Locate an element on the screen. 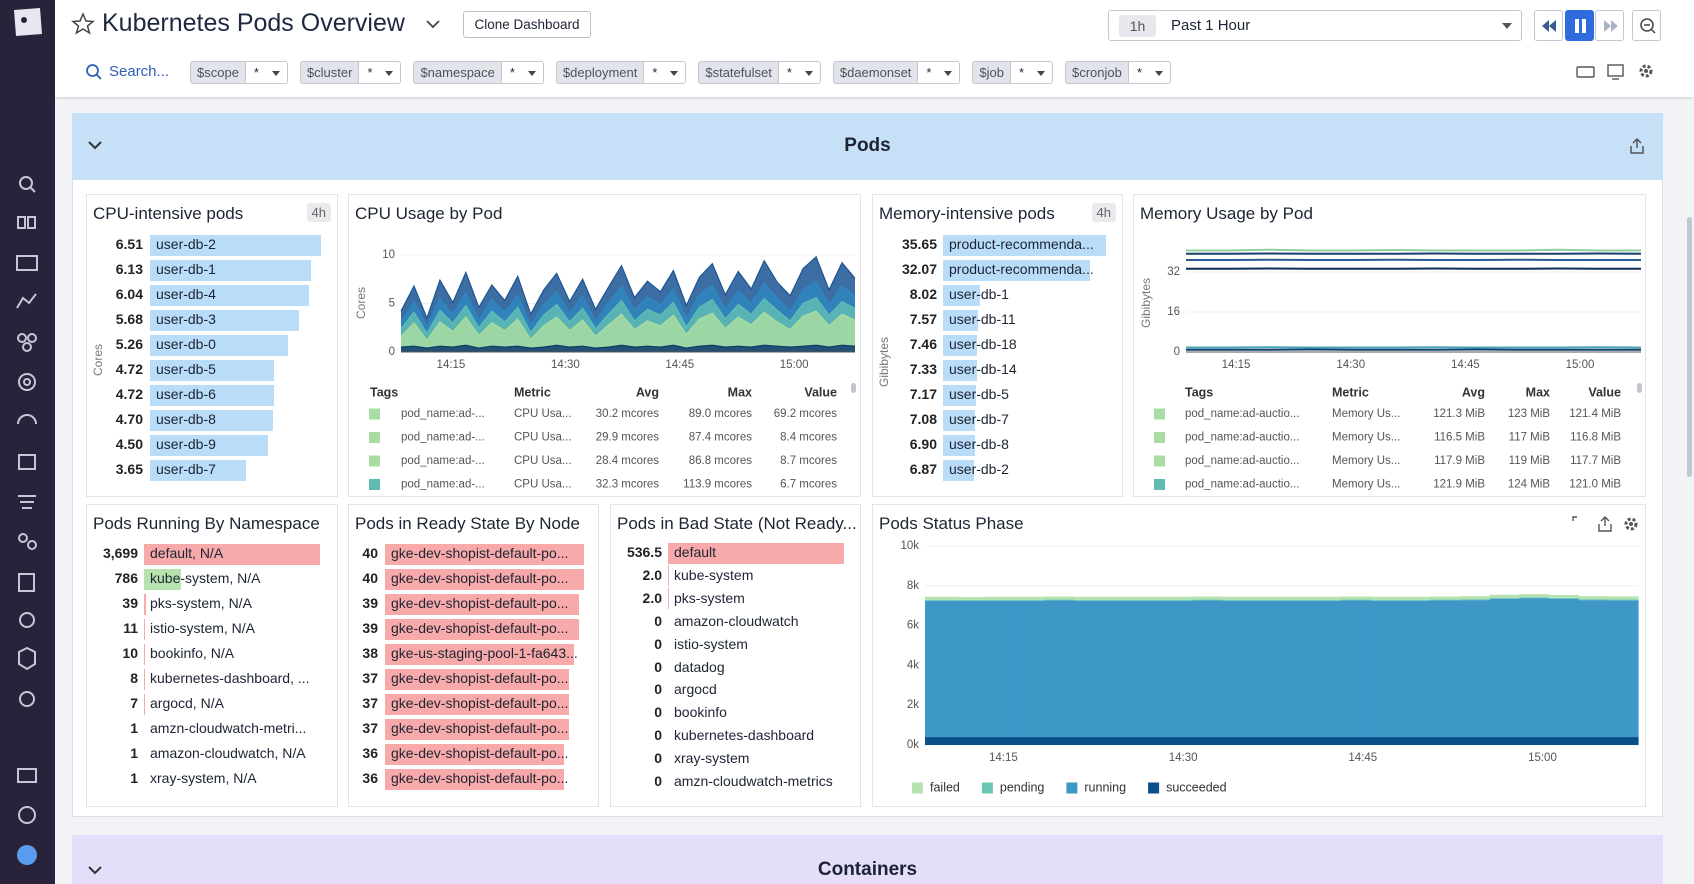 The width and height of the screenshot is (1694, 884). dashboard-title: Kubernetes Pods Overview is located at coordinates (253, 23).